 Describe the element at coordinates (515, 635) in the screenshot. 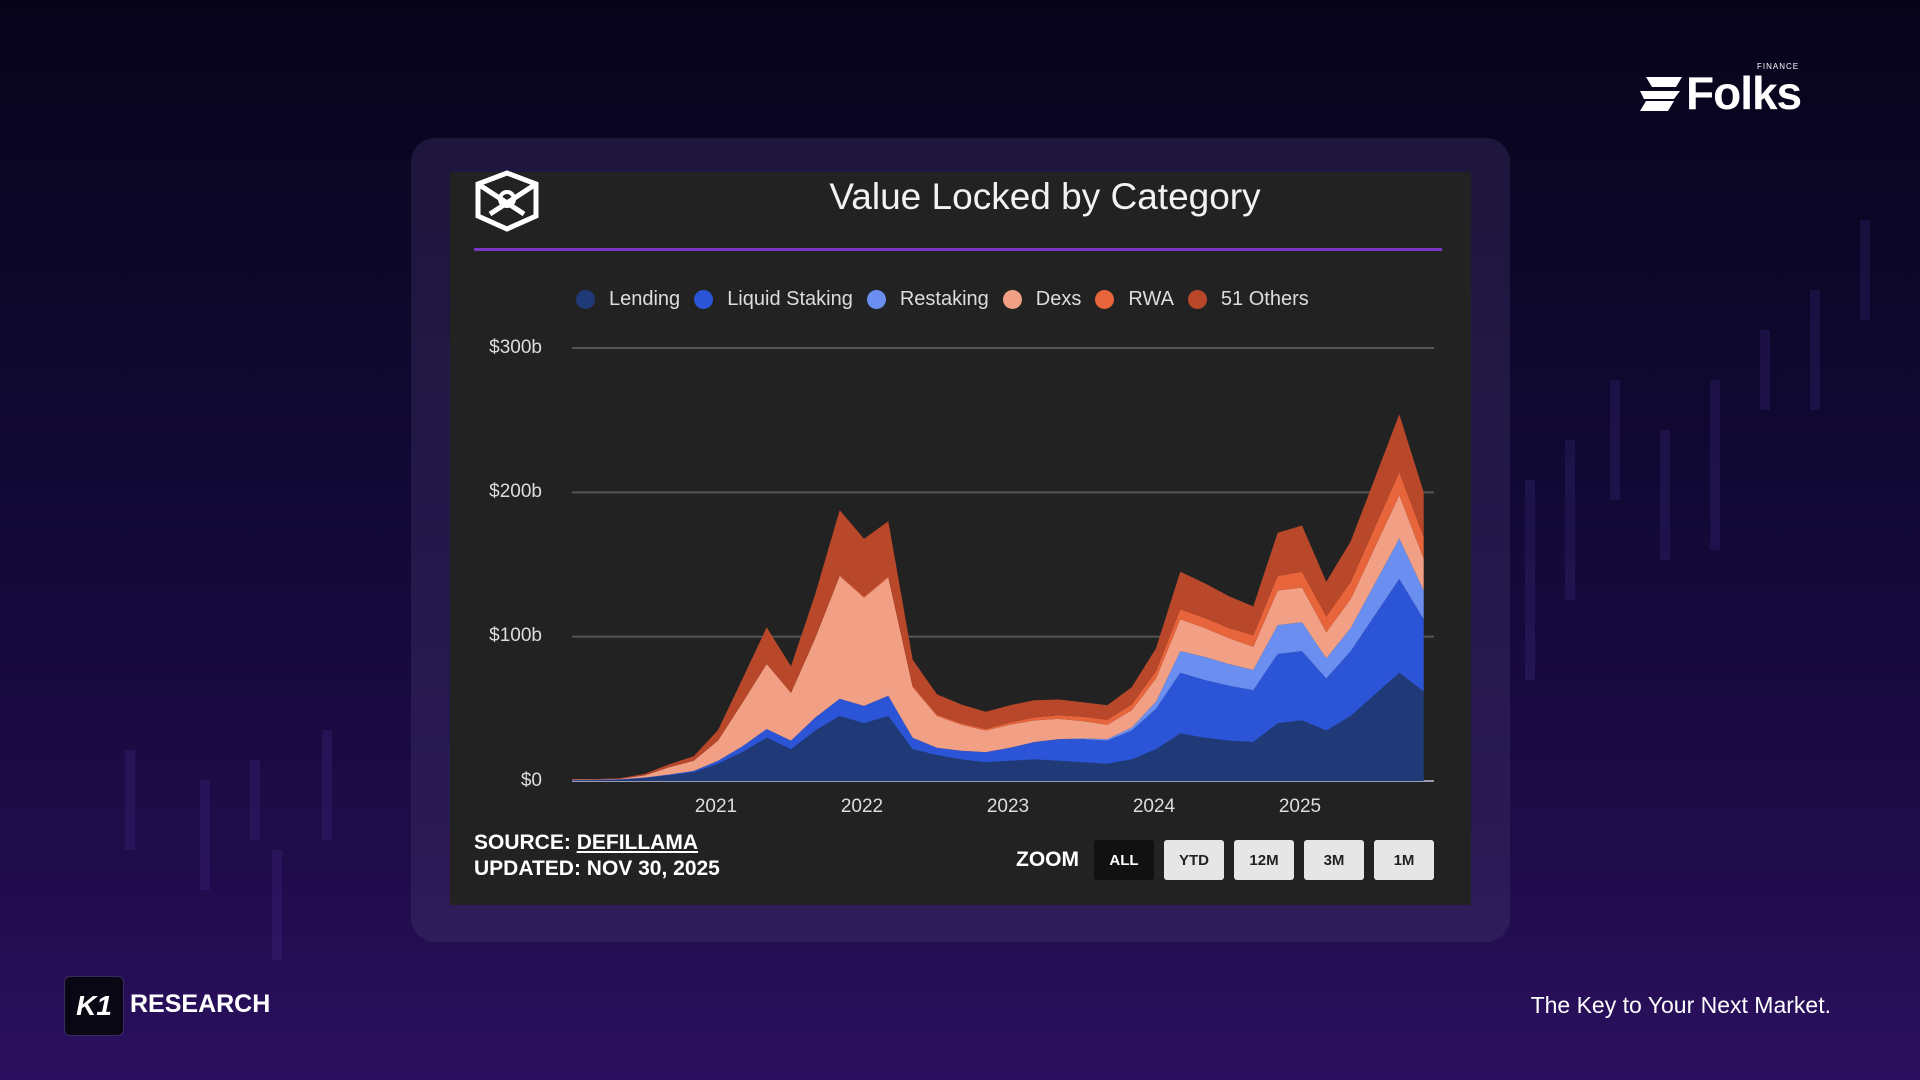

I see `y-tick-label: $100b` at that location.